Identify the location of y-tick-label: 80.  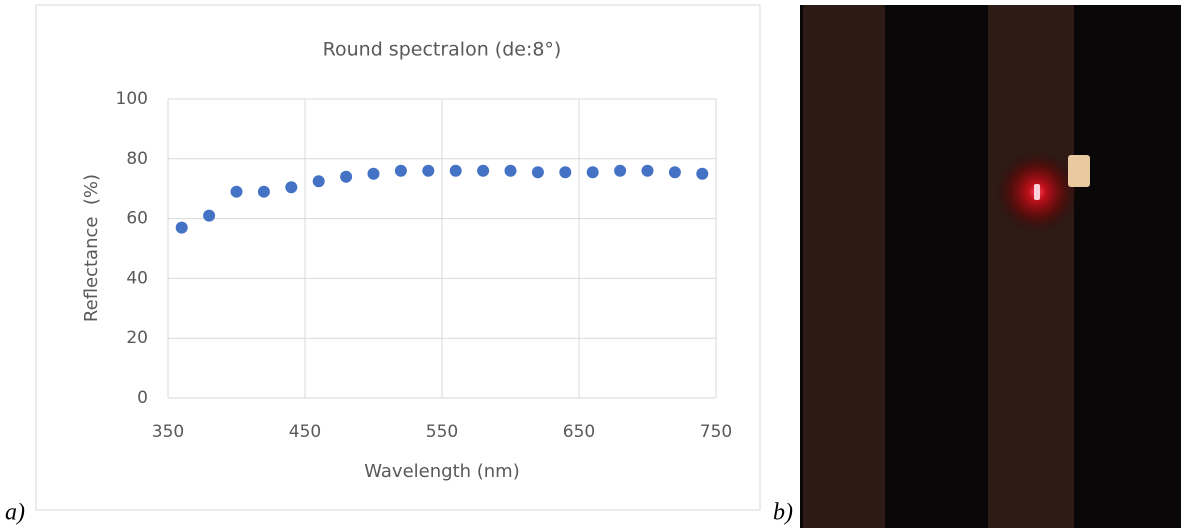
(137, 159).